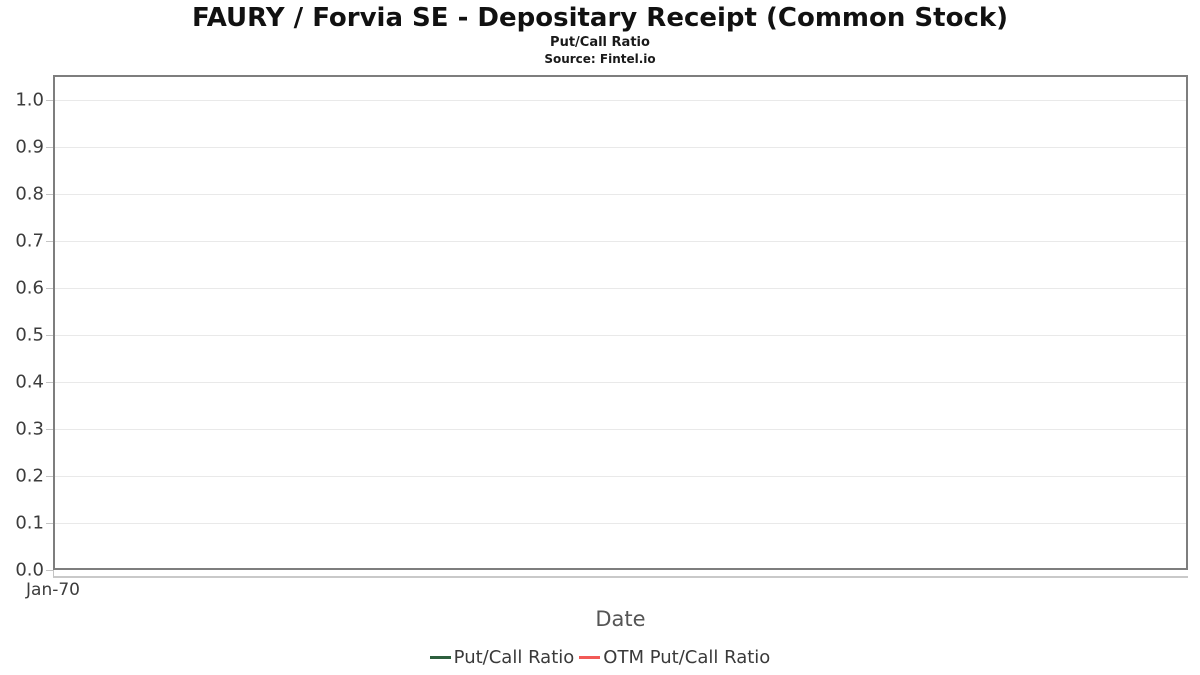  I want to click on y-tick-label-0.6: 0.6, so click(29, 288).